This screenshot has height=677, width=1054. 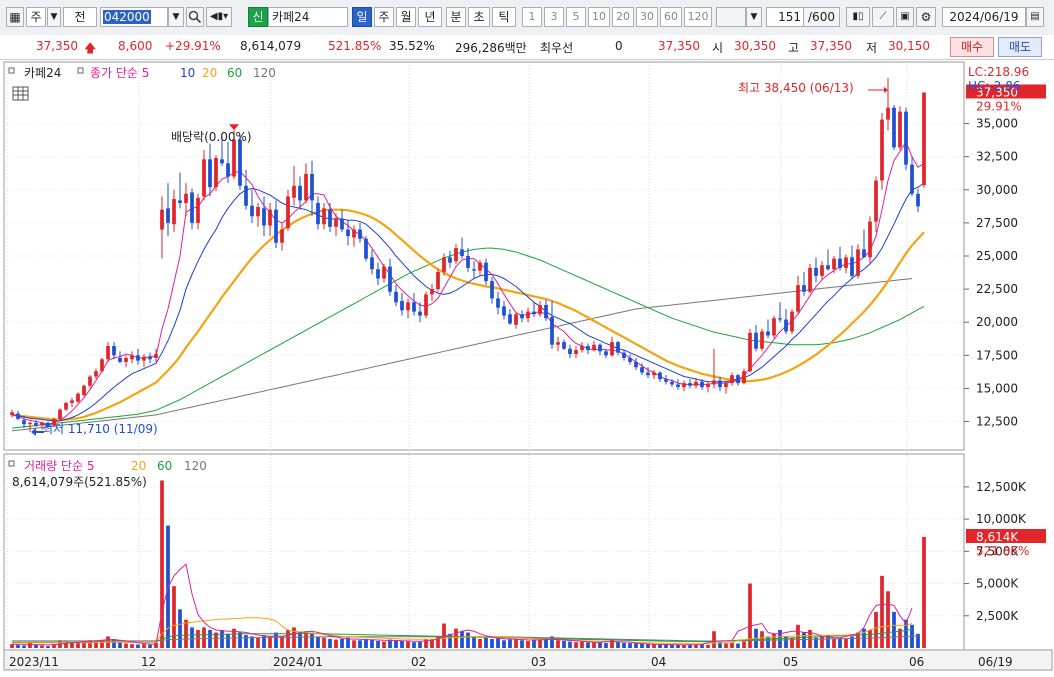 What do you see at coordinates (671, 17) in the screenshot?
I see `minute-60-button: 60` at bounding box center [671, 17].